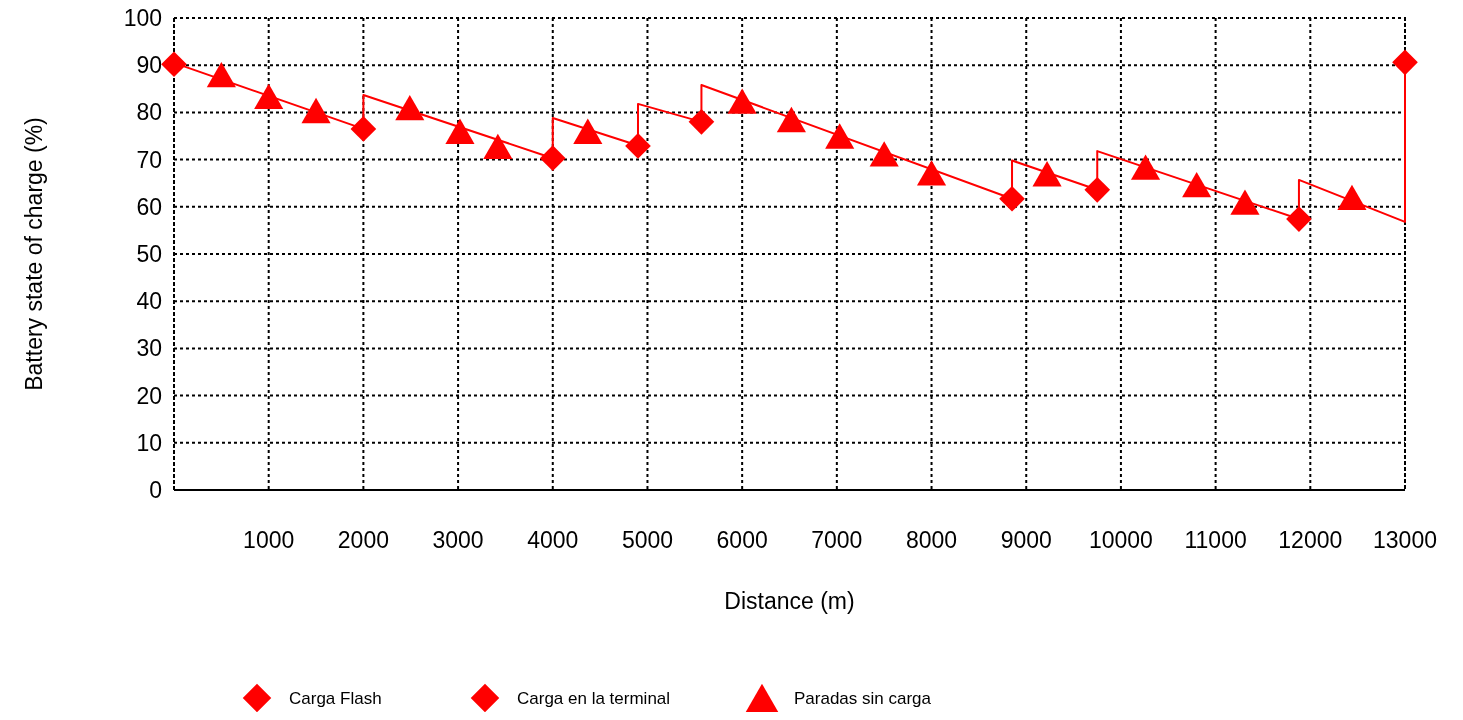 This screenshot has width=1463, height=720. Describe the element at coordinates (155, 490) in the screenshot. I see `y-tick-label: 0` at that location.